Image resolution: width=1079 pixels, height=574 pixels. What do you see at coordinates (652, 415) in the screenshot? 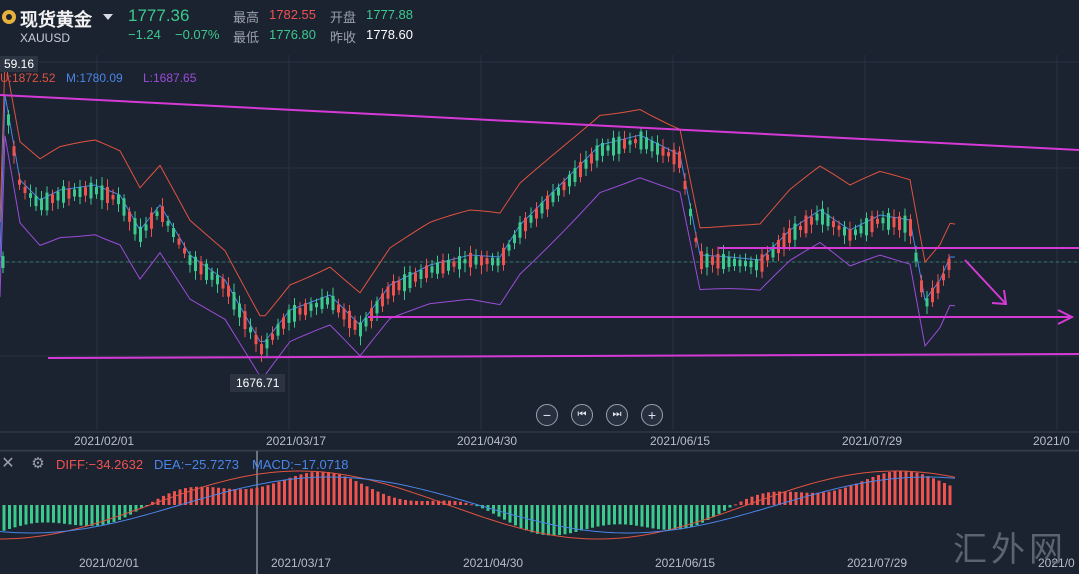
I see `zoom-in-button: +` at bounding box center [652, 415].